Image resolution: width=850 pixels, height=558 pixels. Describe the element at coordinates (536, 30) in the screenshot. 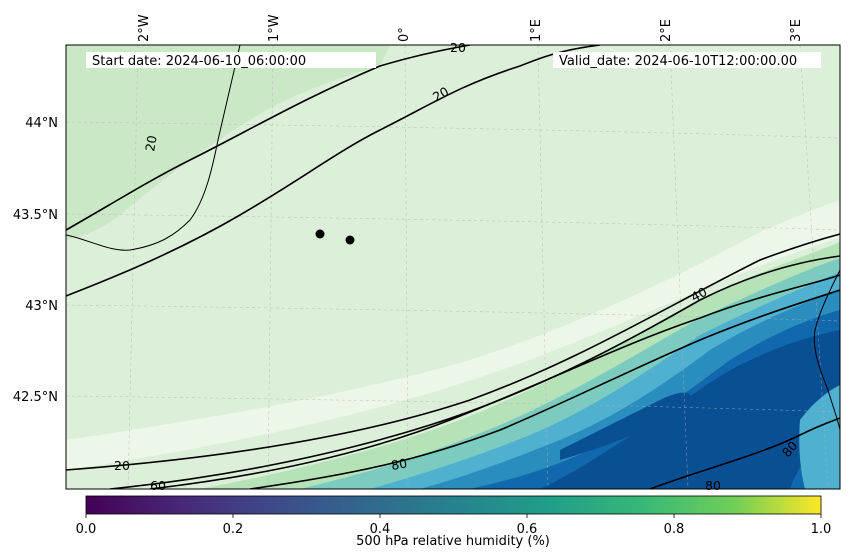

I see `lon-tick-label: 1°E` at that location.